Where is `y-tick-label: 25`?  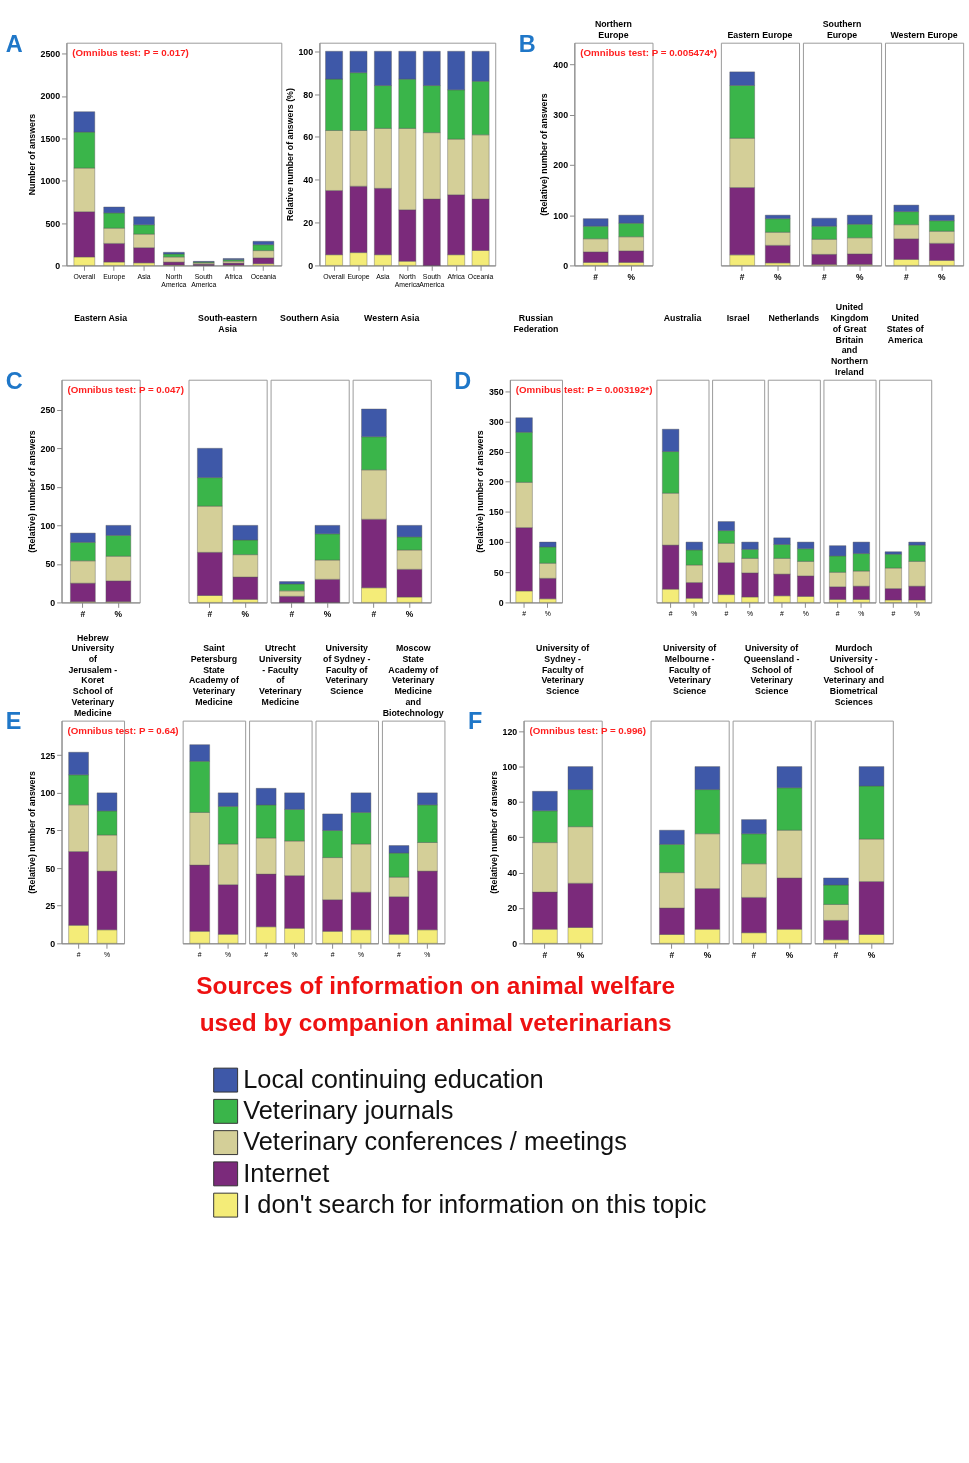
y-tick-label: 25 is located at coordinates (50, 906).